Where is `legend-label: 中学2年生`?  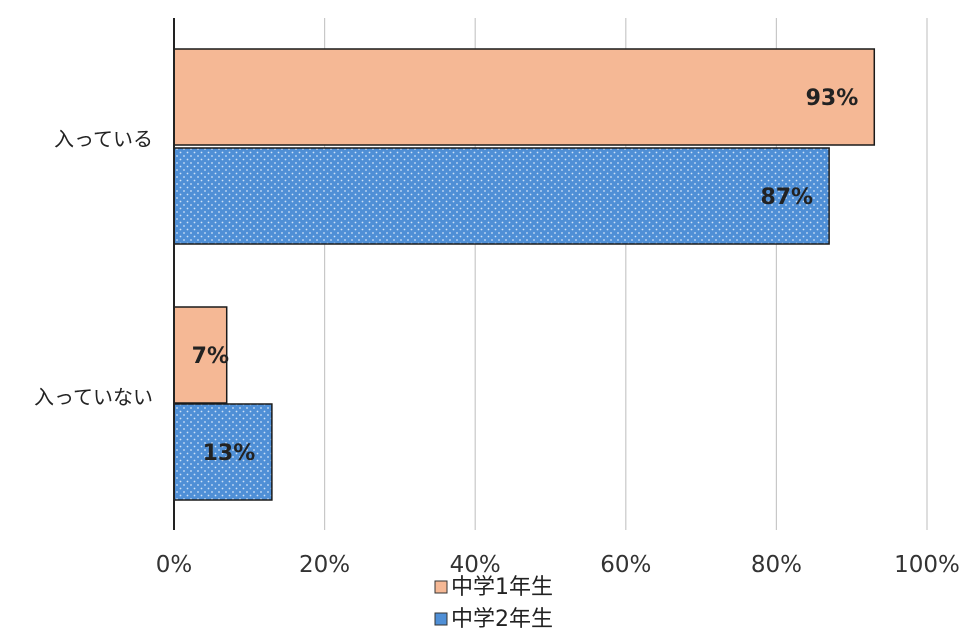
legend-label: 中学2年生 is located at coordinates (502, 619).